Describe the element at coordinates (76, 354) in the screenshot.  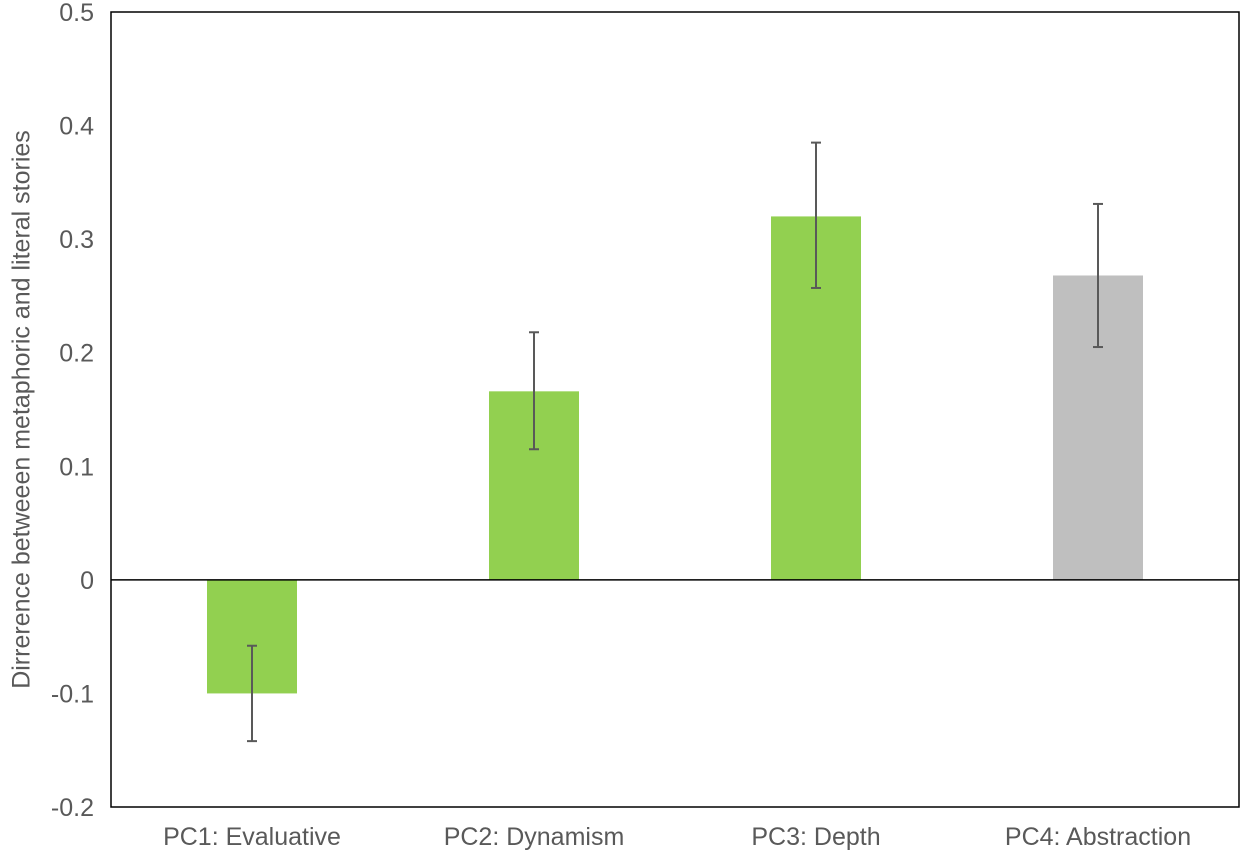
I see `y-tick-label: 0.2` at that location.